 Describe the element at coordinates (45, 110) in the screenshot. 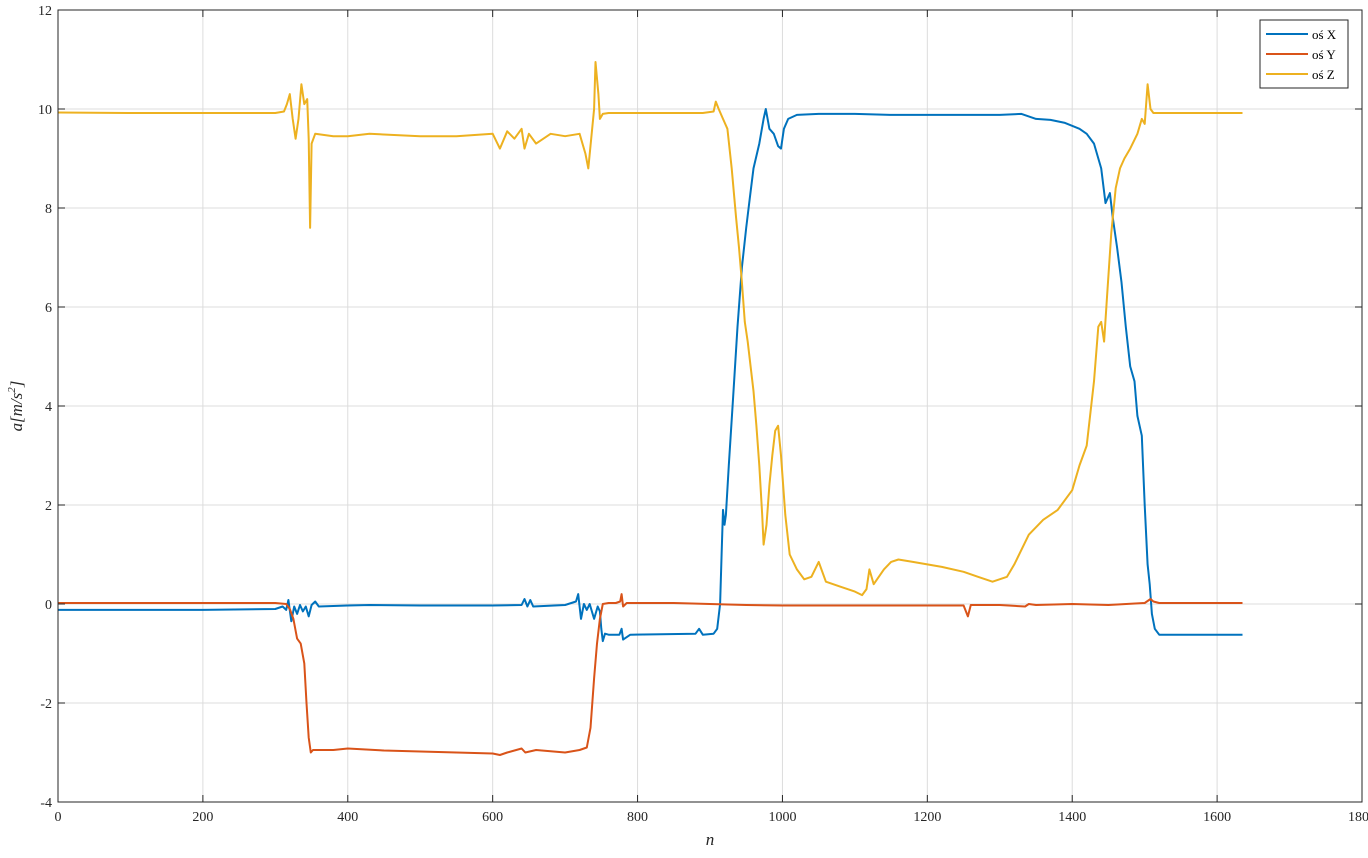

I see `y-tick-label: 10` at that location.